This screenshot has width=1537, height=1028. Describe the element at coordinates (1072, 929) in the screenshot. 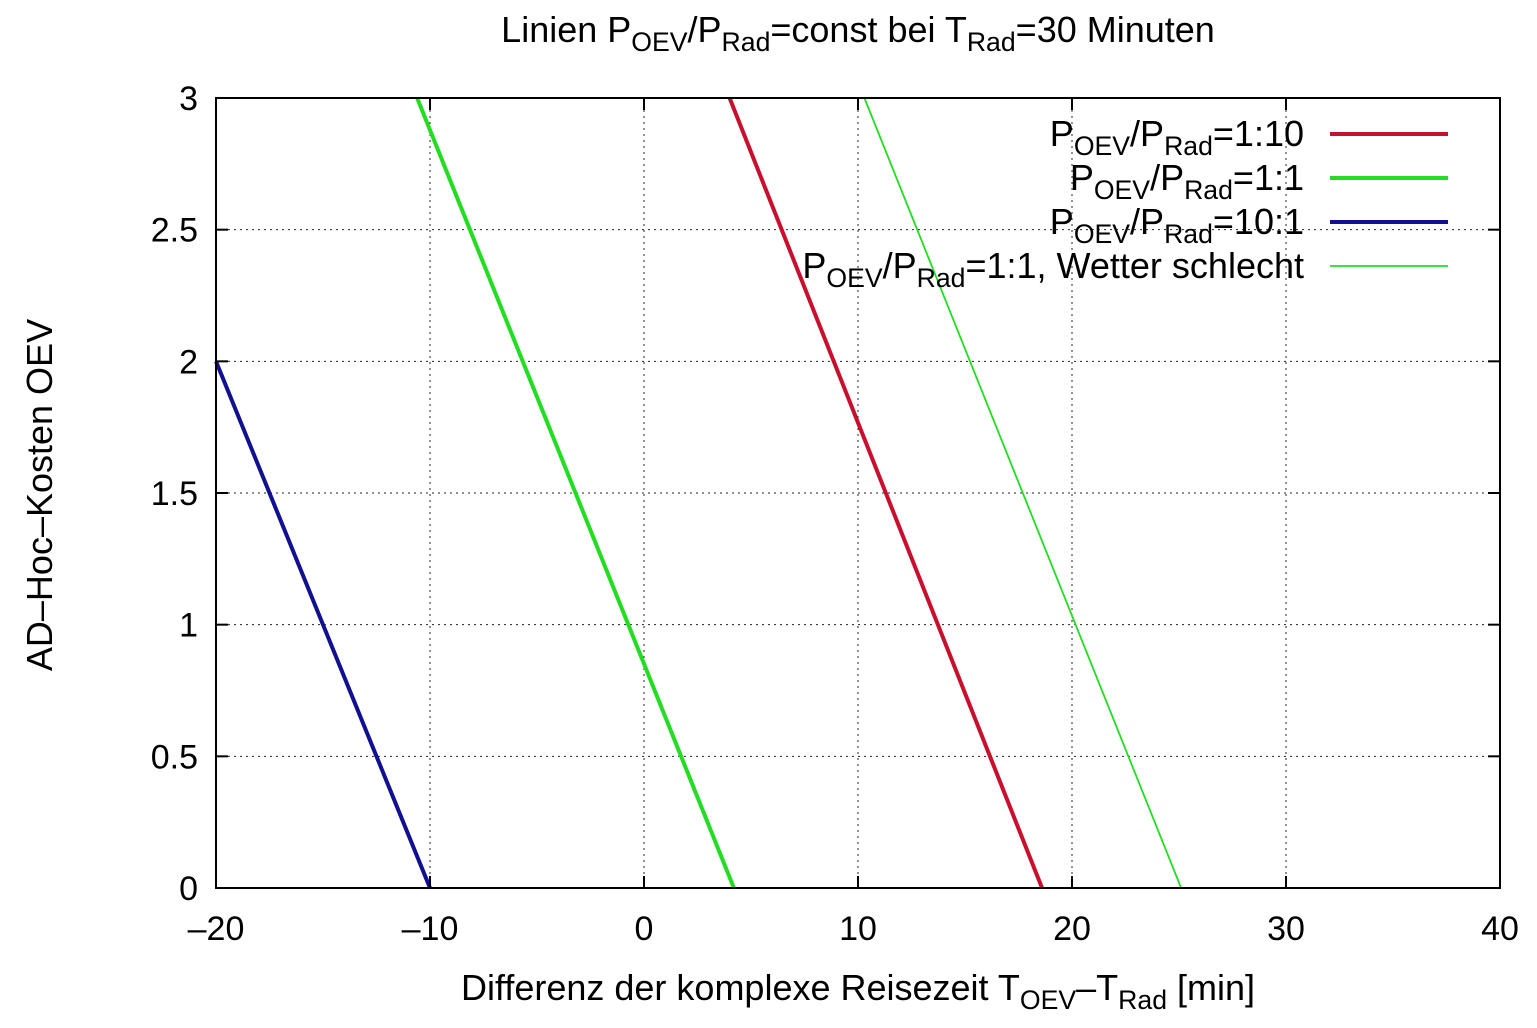

I see `x-tick-label: 20` at that location.